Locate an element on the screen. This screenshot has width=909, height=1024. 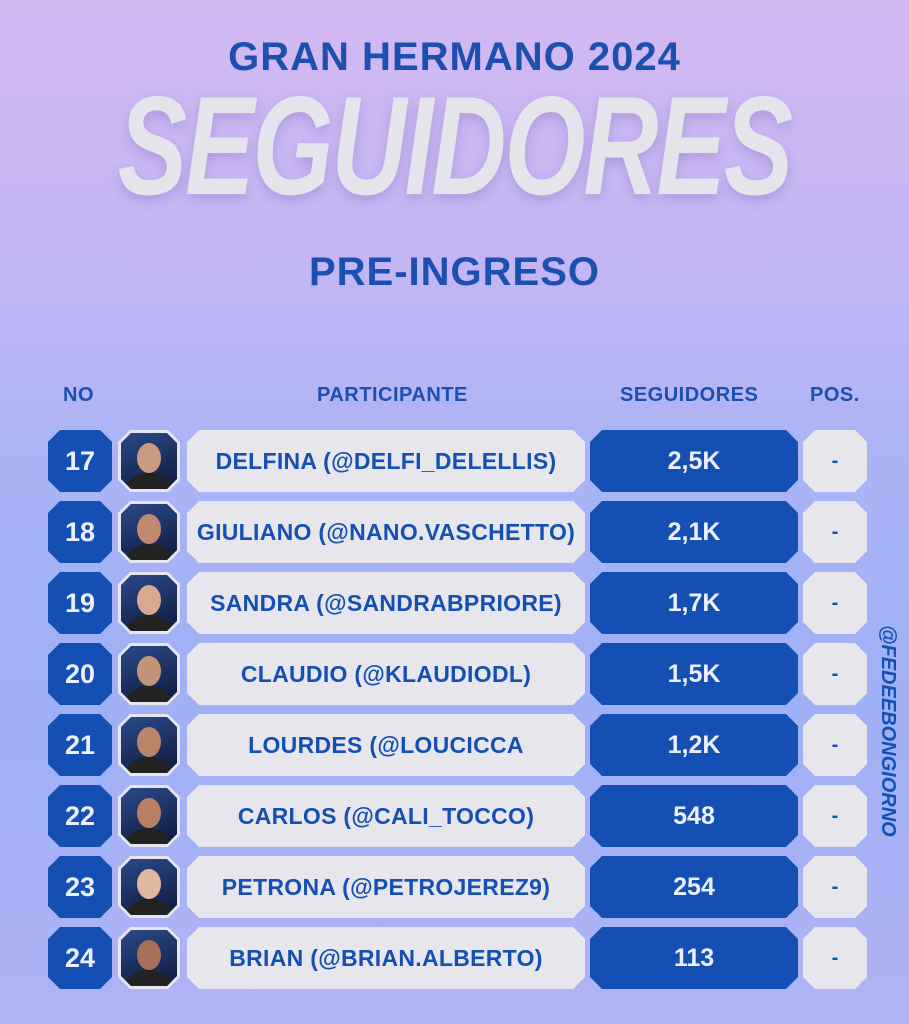
followers-count: 2,5K is located at coordinates (694, 461).